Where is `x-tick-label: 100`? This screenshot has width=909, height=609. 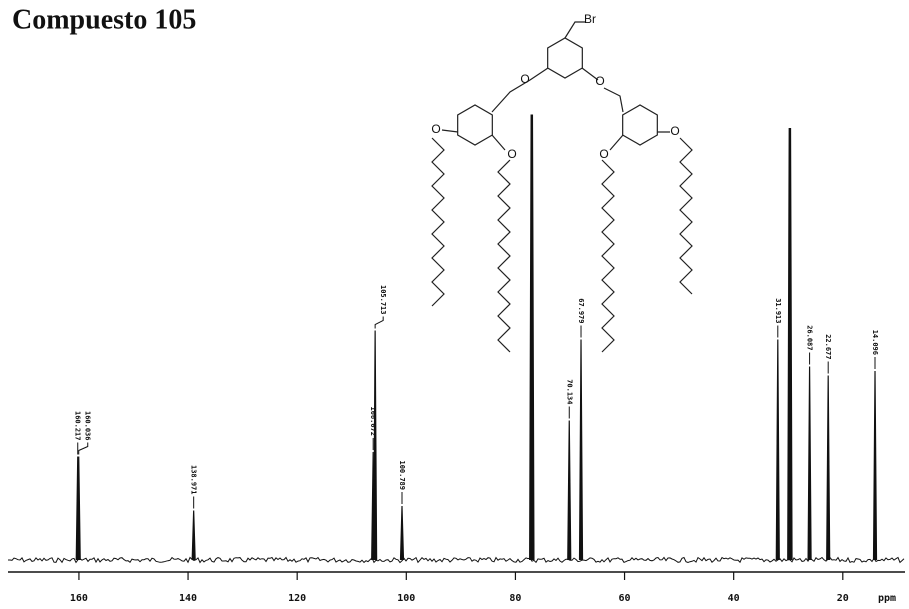 x-tick-label: 100 is located at coordinates (406, 598).